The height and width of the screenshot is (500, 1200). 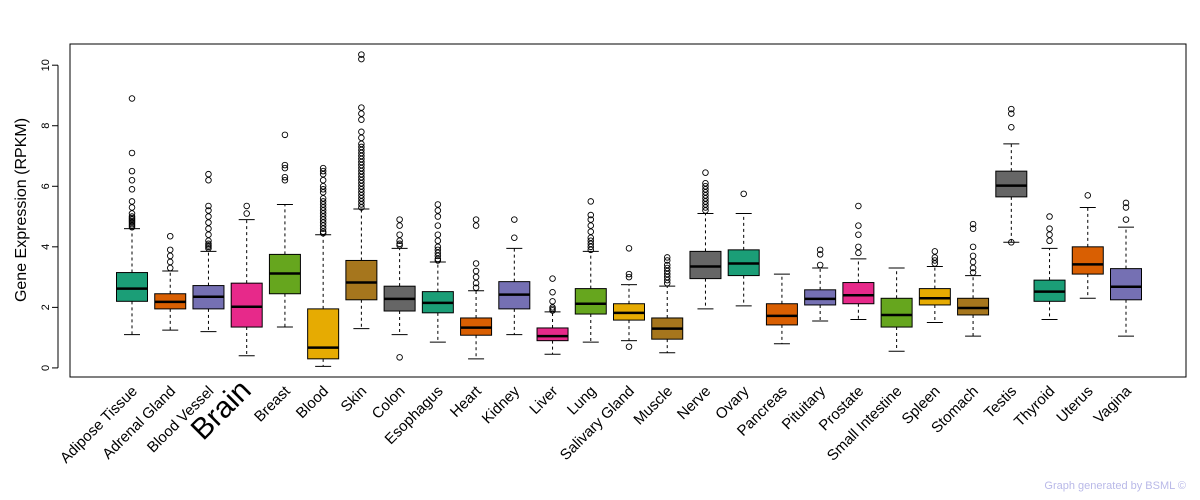 I want to click on y-axis-title: Gene Expression (RPKM), so click(x=21, y=210).